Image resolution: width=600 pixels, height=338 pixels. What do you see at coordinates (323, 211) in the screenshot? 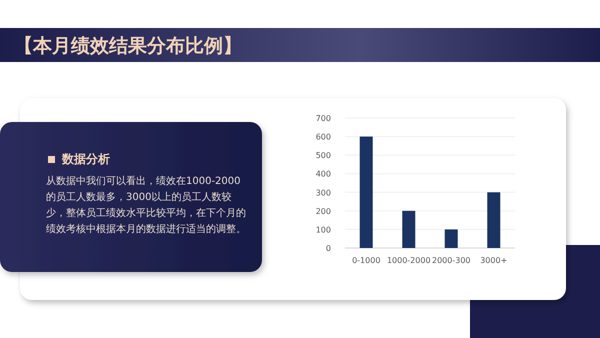
I see `y-tick-label: 200` at bounding box center [323, 211].